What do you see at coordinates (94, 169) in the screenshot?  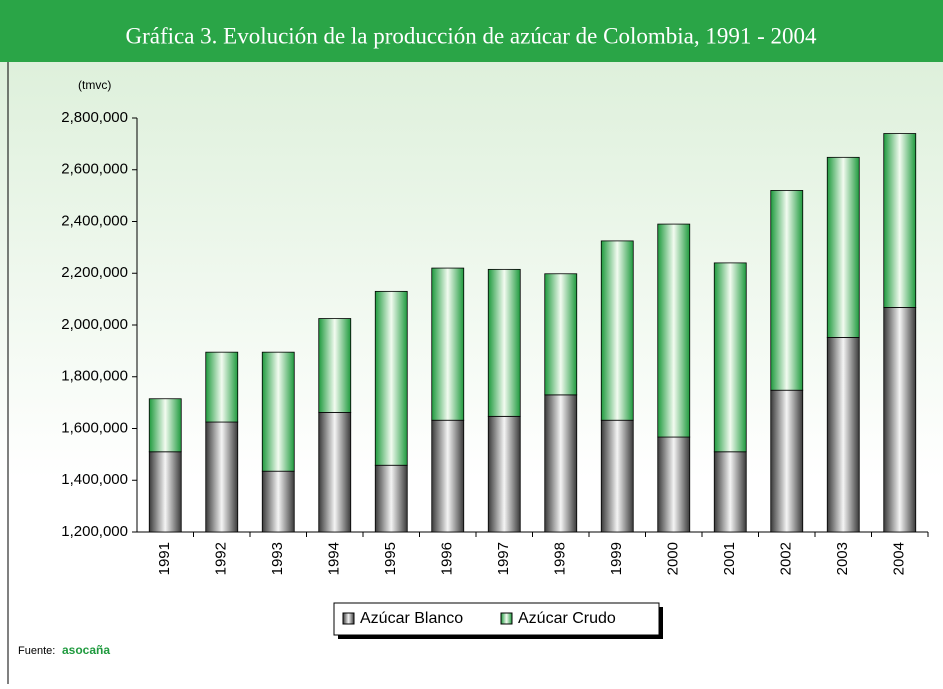 I see `y-tick-label: 2,600,000` at bounding box center [94, 169].